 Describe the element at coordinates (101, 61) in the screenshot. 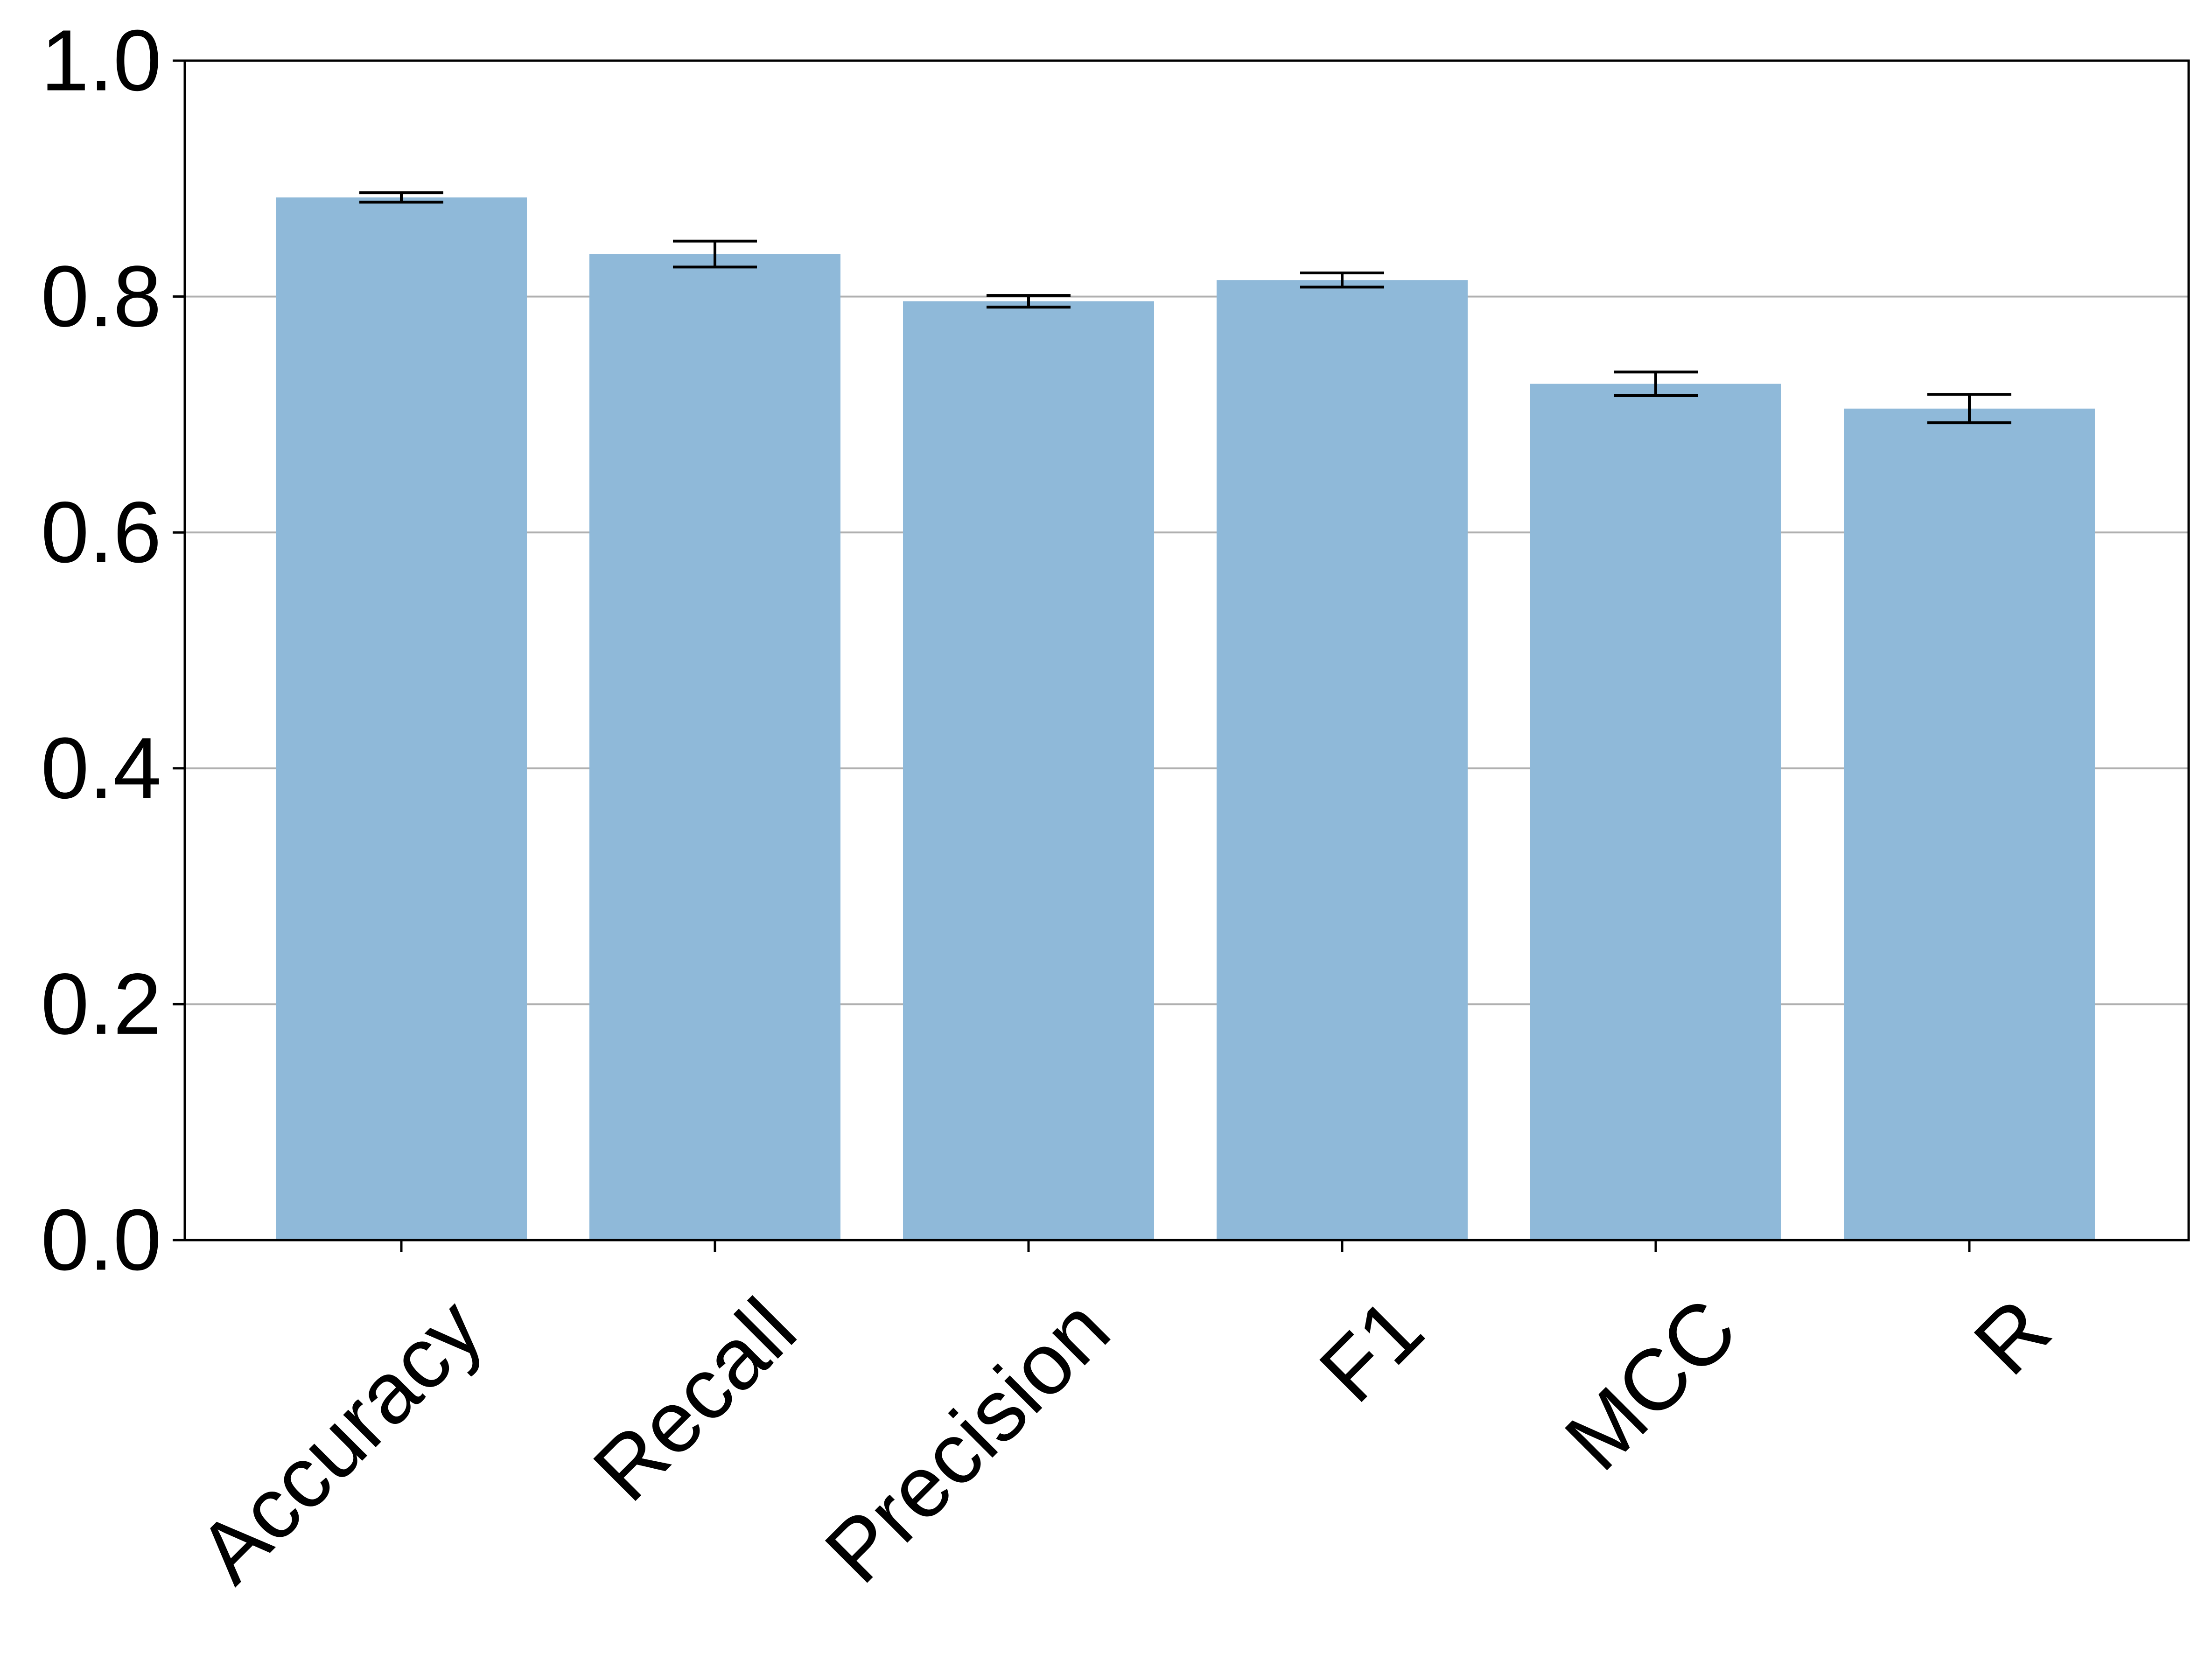

I see `y-tick-label: 1.0` at that location.